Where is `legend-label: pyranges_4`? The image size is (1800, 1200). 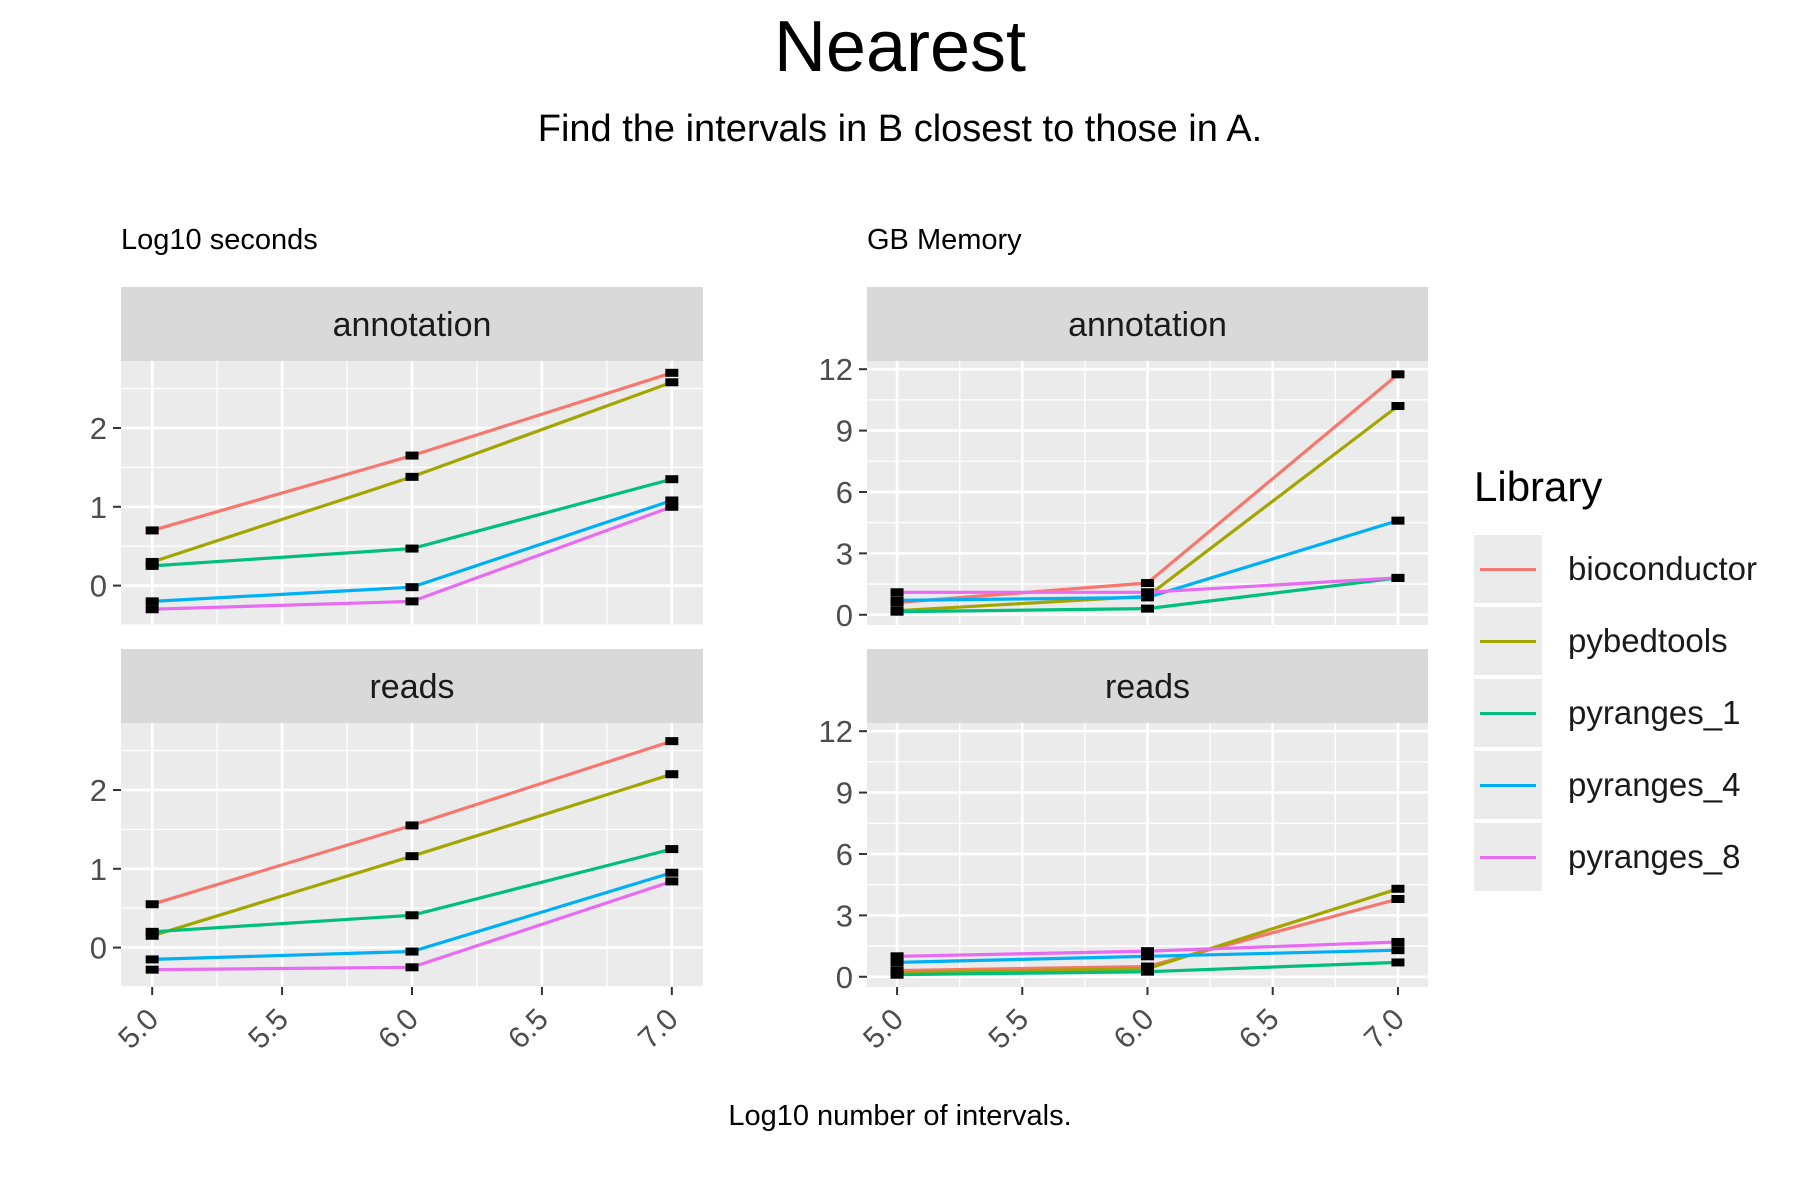
legend-label: pyranges_4 is located at coordinates (1654, 784).